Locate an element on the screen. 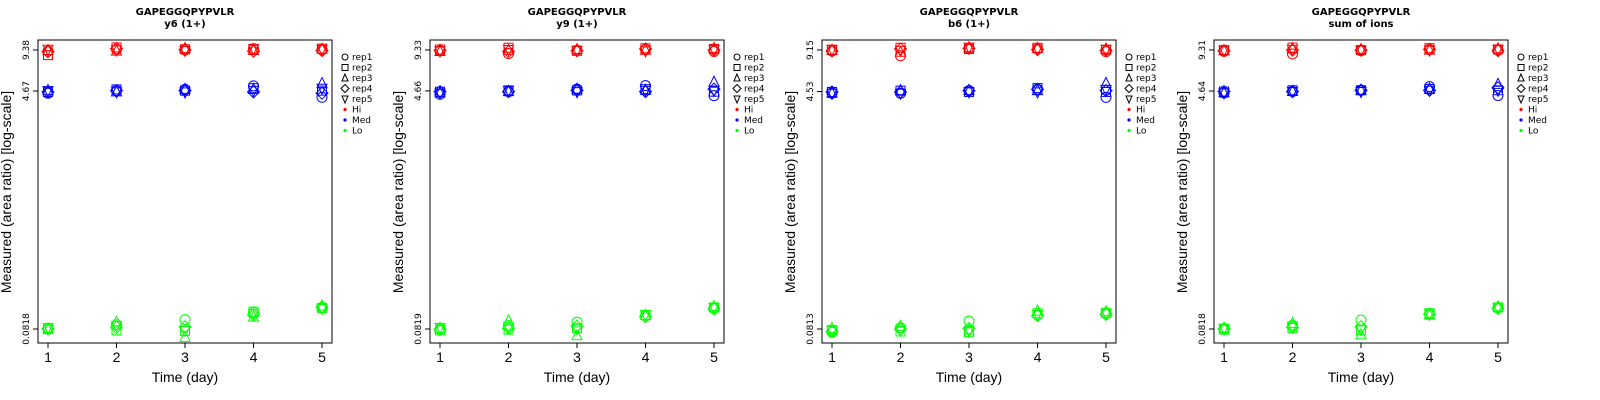  legend-label: rep1 is located at coordinates (754, 58).